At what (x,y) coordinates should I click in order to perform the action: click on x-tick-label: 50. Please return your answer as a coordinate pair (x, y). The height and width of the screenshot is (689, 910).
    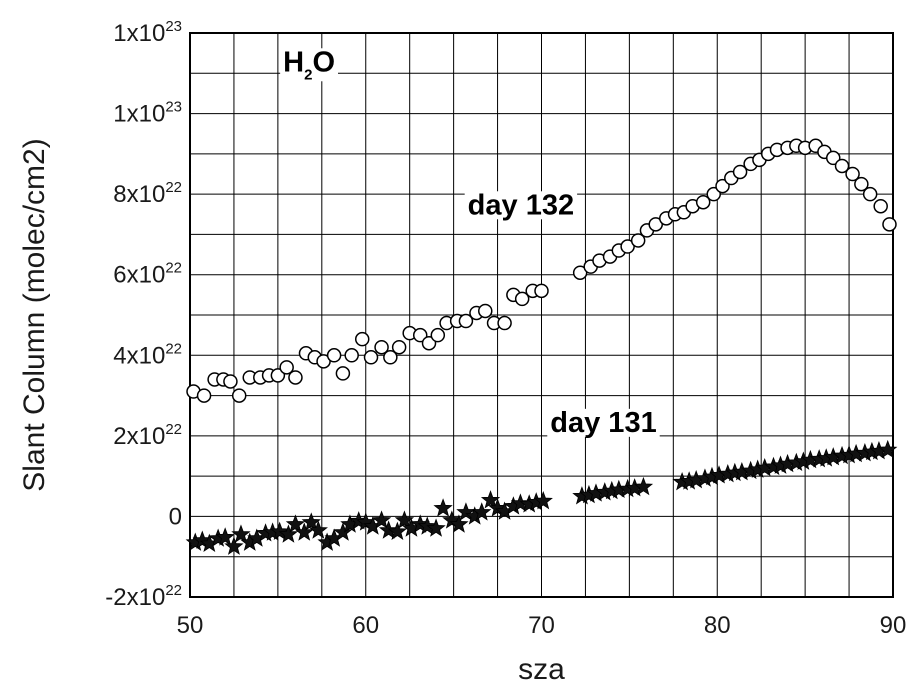
    Looking at the image, I should click on (190, 625).